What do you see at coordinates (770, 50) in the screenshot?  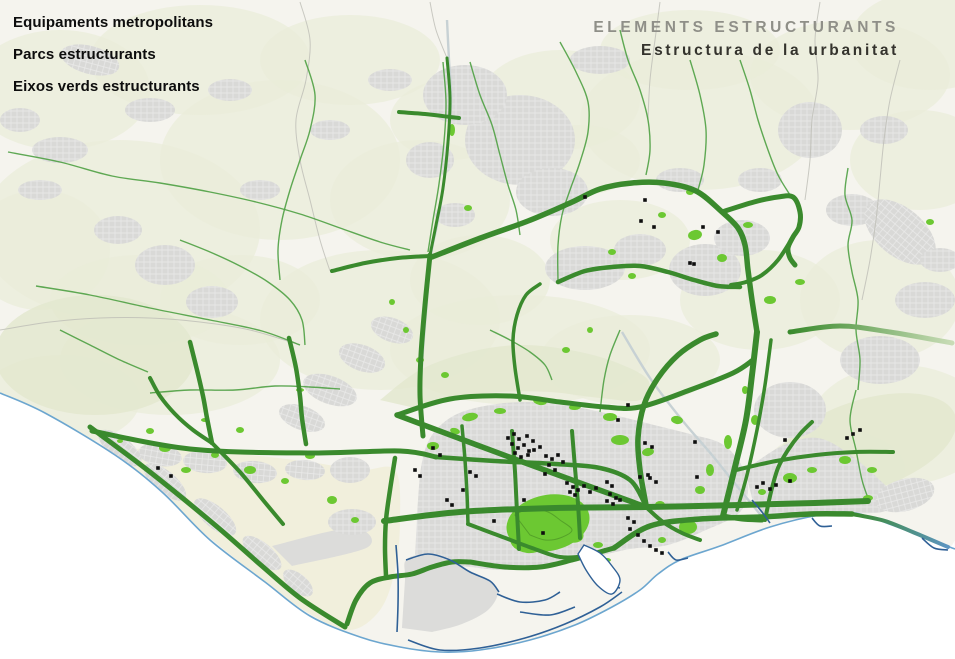 I see `map-title-sub: Estructura de la urbanitat` at bounding box center [770, 50].